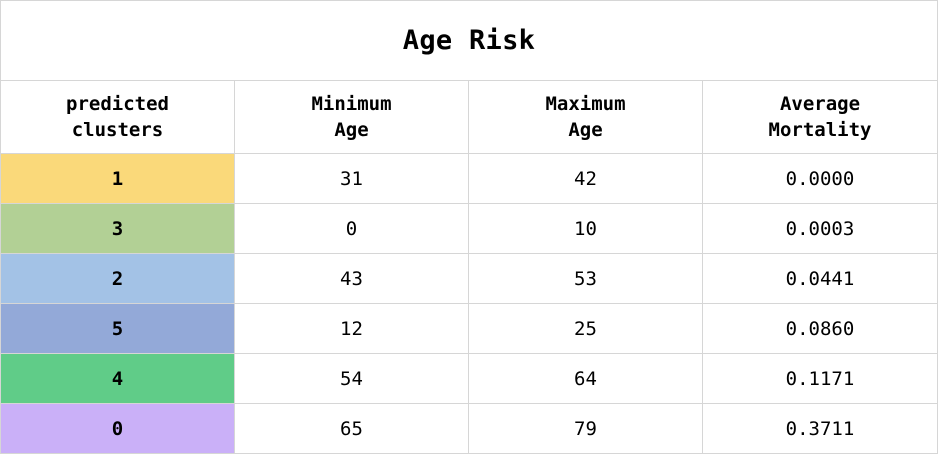 The width and height of the screenshot is (938, 454). Describe the element at coordinates (820, 130) in the screenshot. I see `header-line: Mortality` at that location.